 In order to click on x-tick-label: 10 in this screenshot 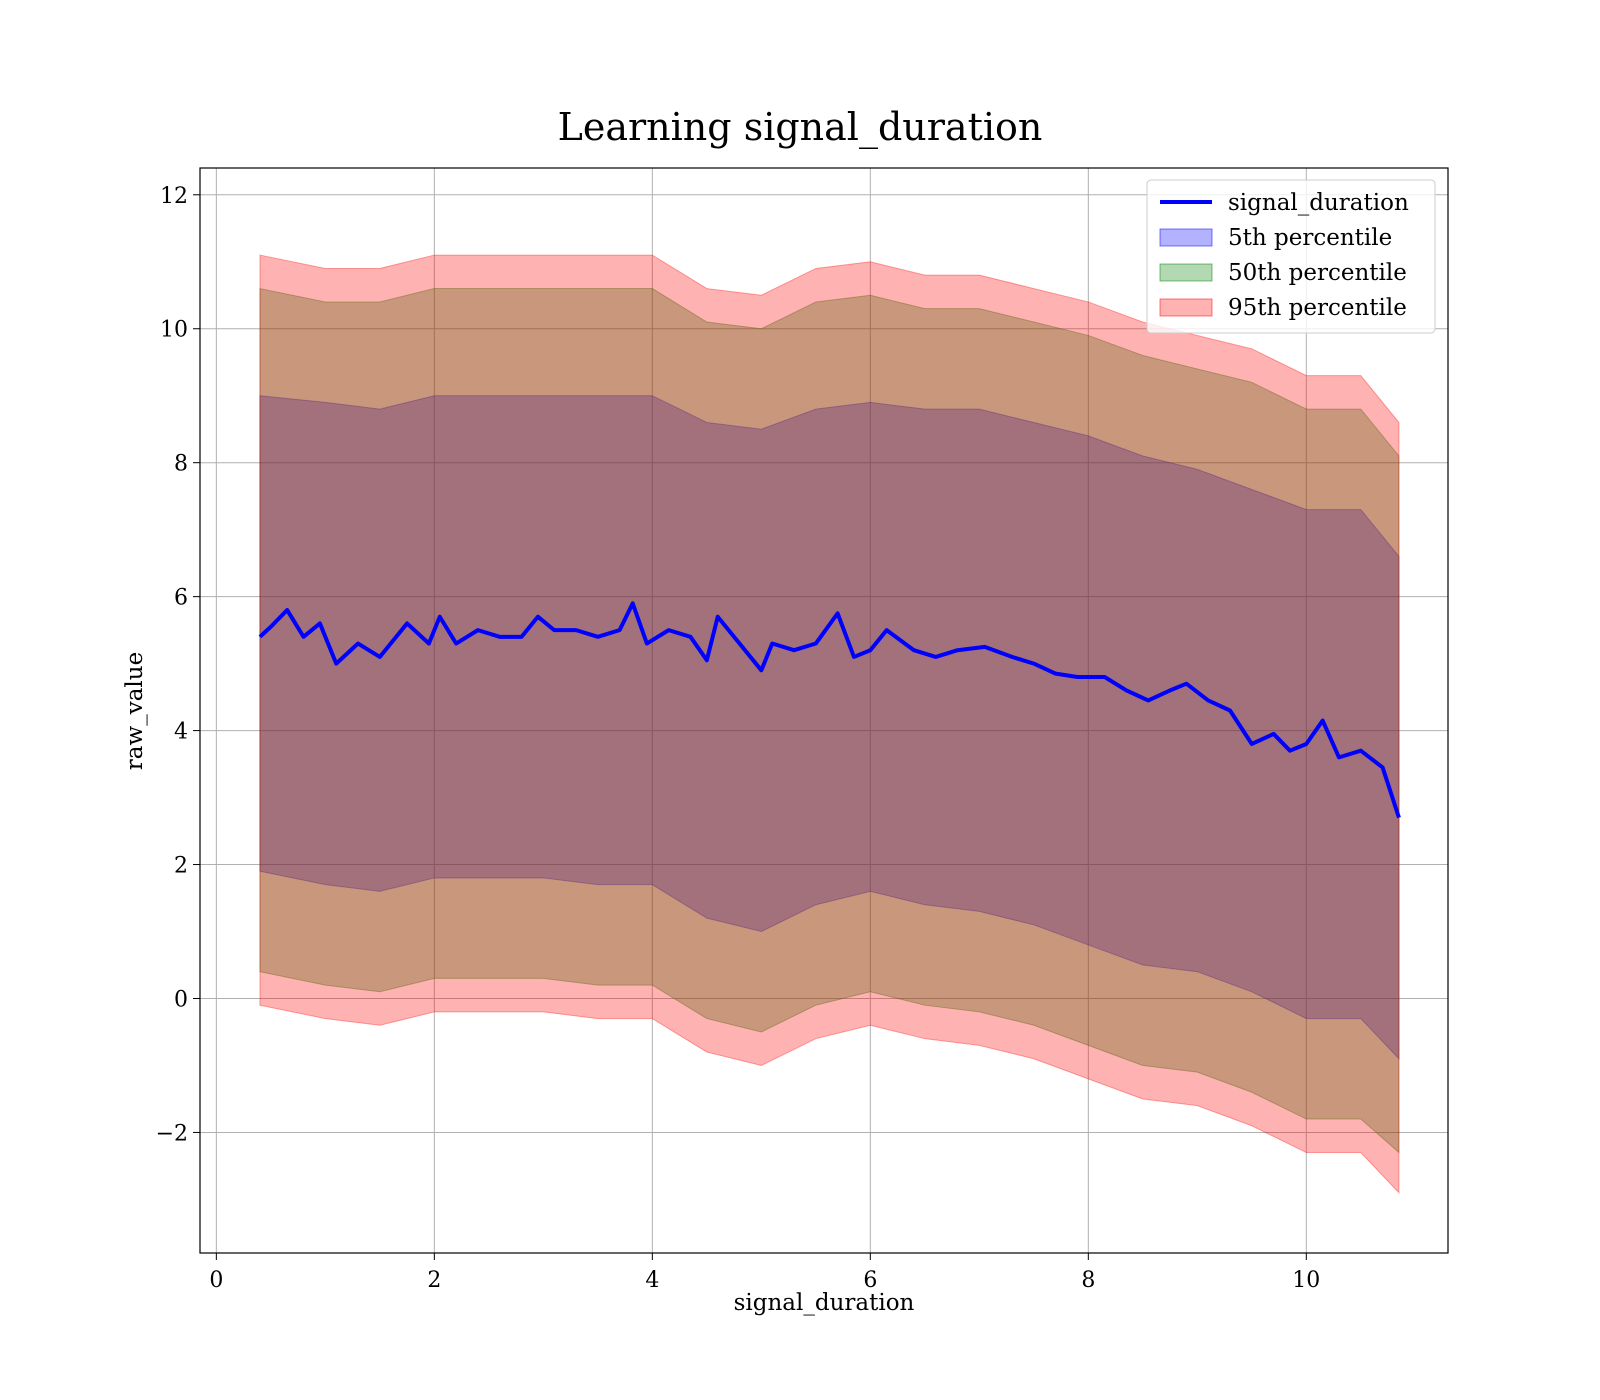, I will do `click(1306, 1280)`.